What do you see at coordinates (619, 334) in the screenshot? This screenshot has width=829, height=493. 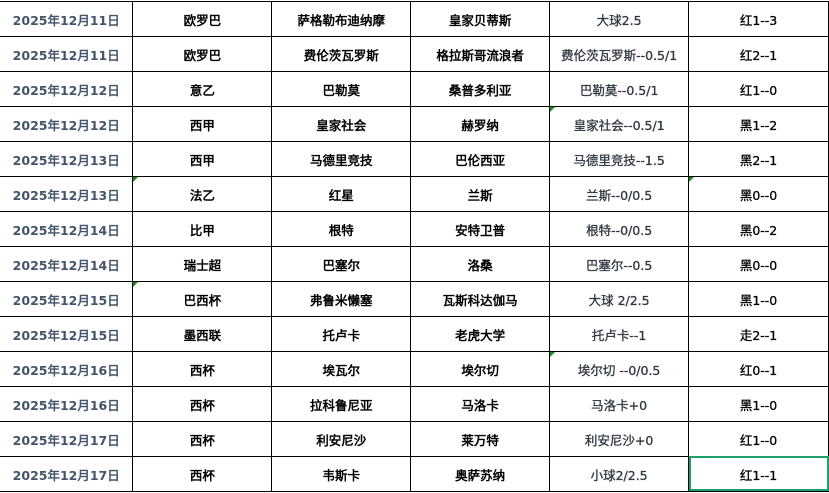 I see `handicap-cell: 托卢卡--1` at bounding box center [619, 334].